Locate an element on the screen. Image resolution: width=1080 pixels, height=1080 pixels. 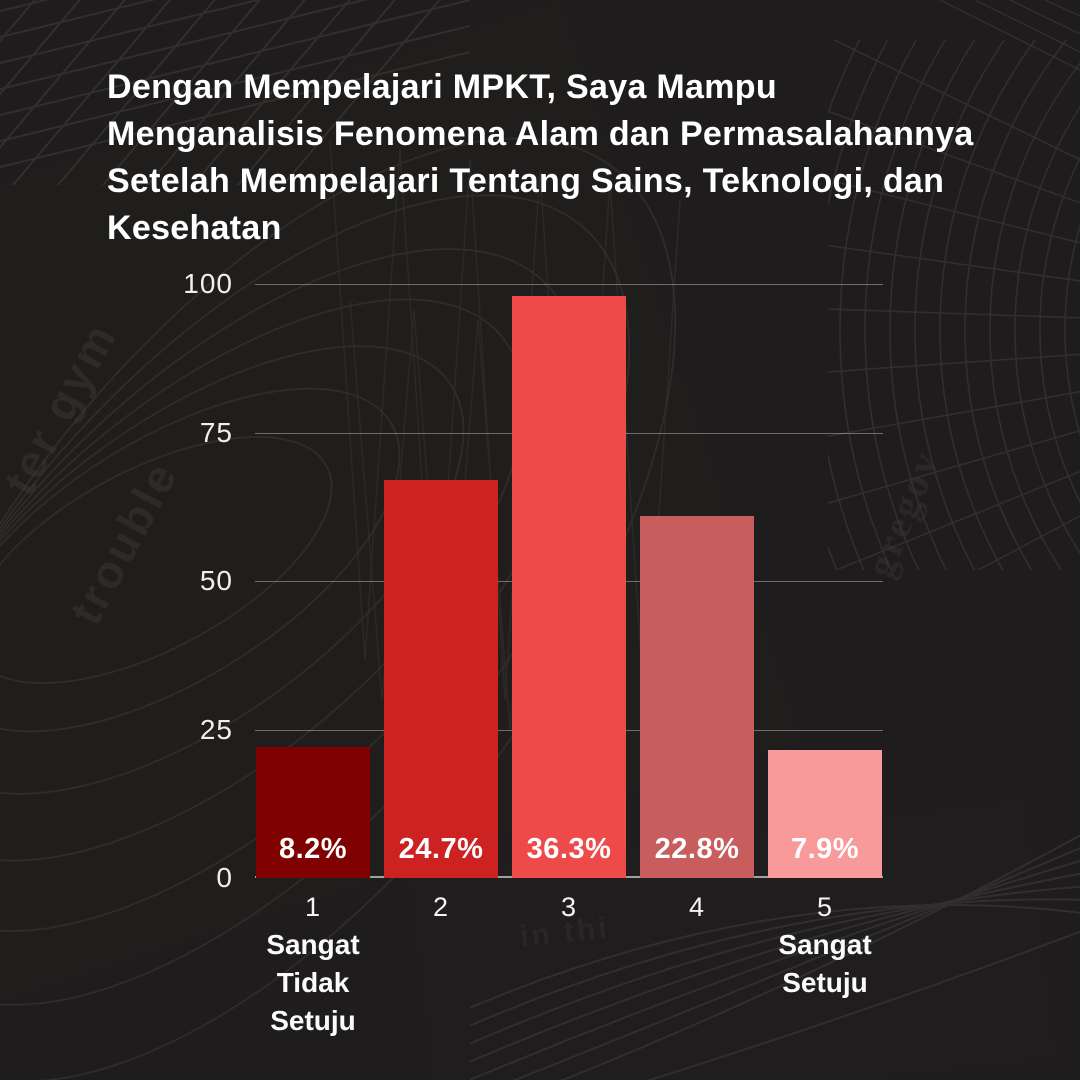
y-axis-label: 0 is located at coordinates (224, 877).